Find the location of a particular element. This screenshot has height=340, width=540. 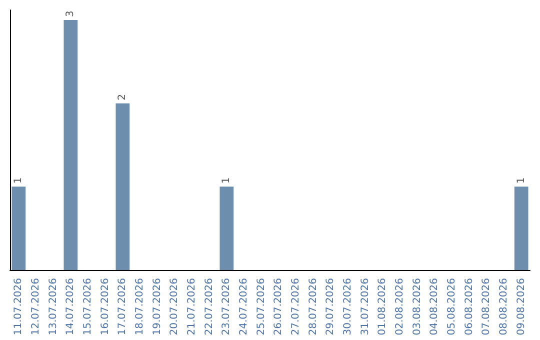

x-tick-label: 27.07.2026 is located at coordinates (296, 307).